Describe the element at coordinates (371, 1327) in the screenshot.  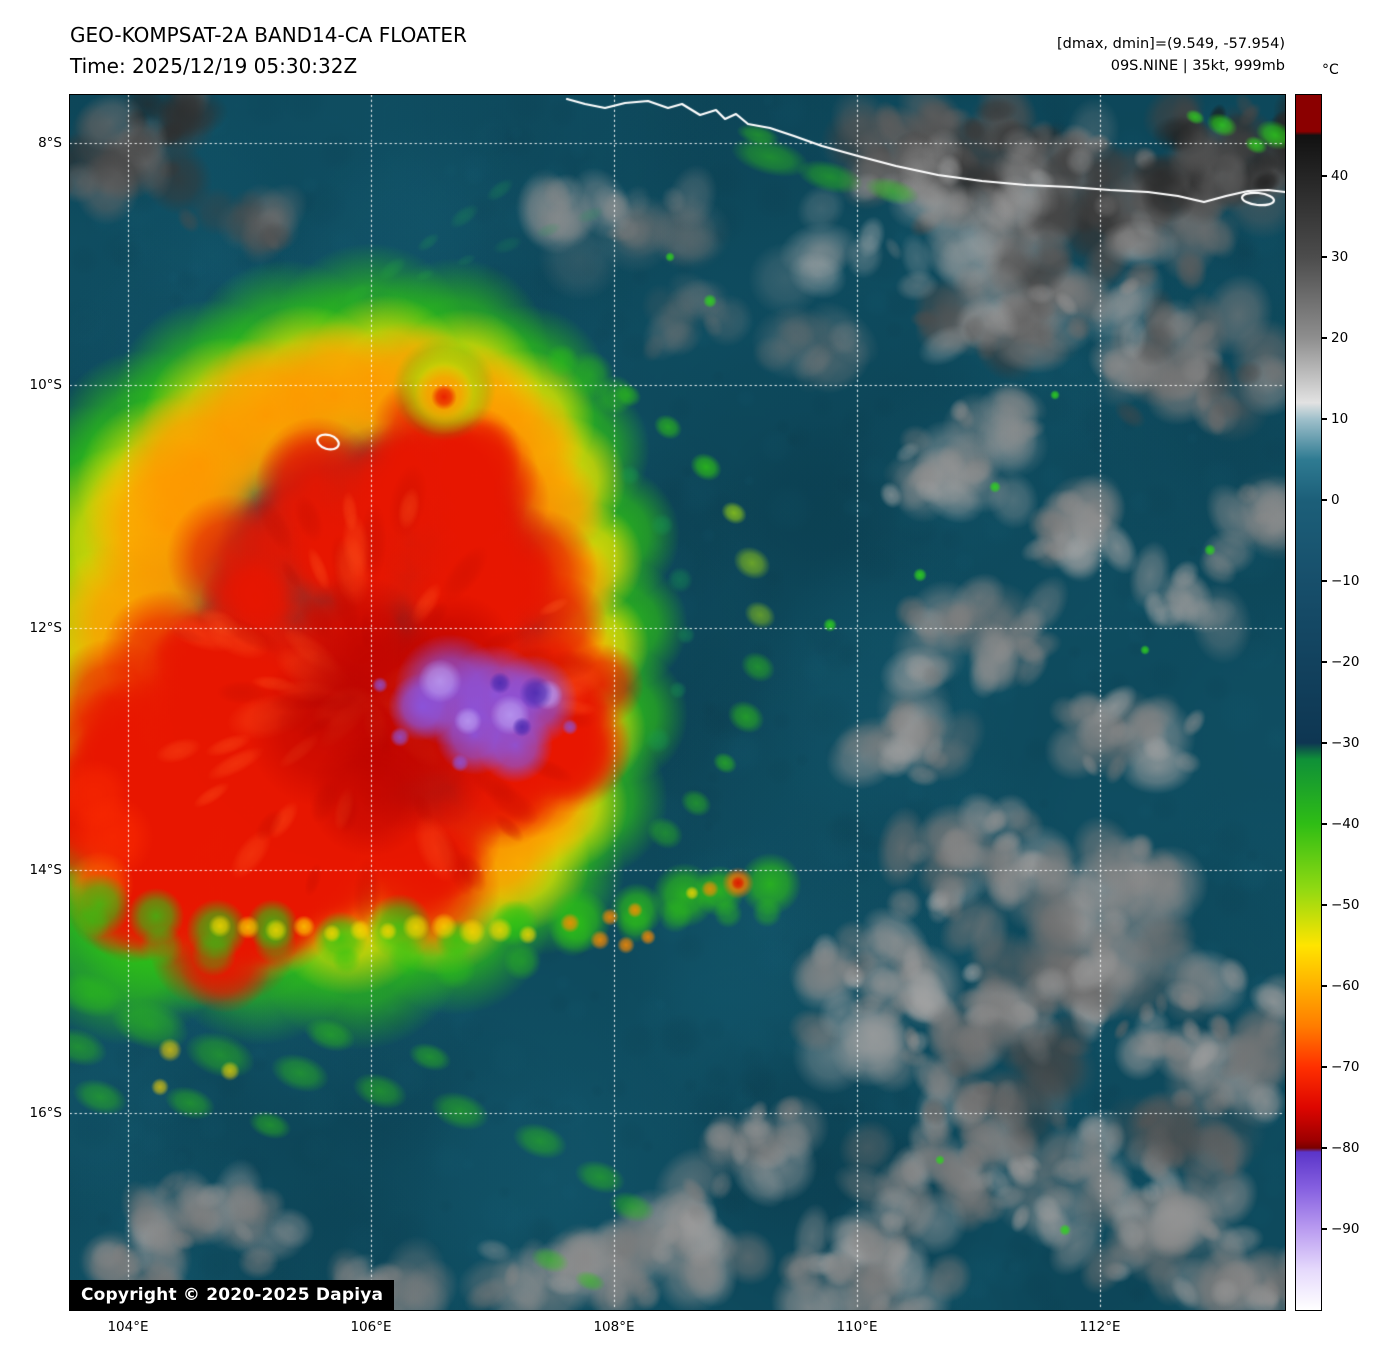
I see `lon-tick-label: 106°E` at that location.